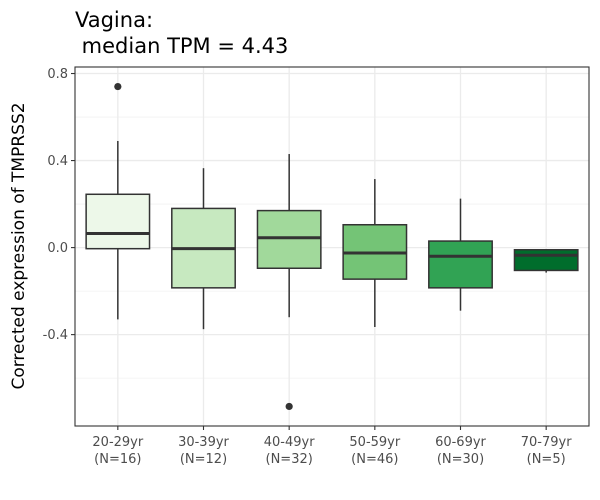 The height and width of the screenshot is (500, 600). I want to click on x-tick-label: 30-39yr, so click(203, 442).